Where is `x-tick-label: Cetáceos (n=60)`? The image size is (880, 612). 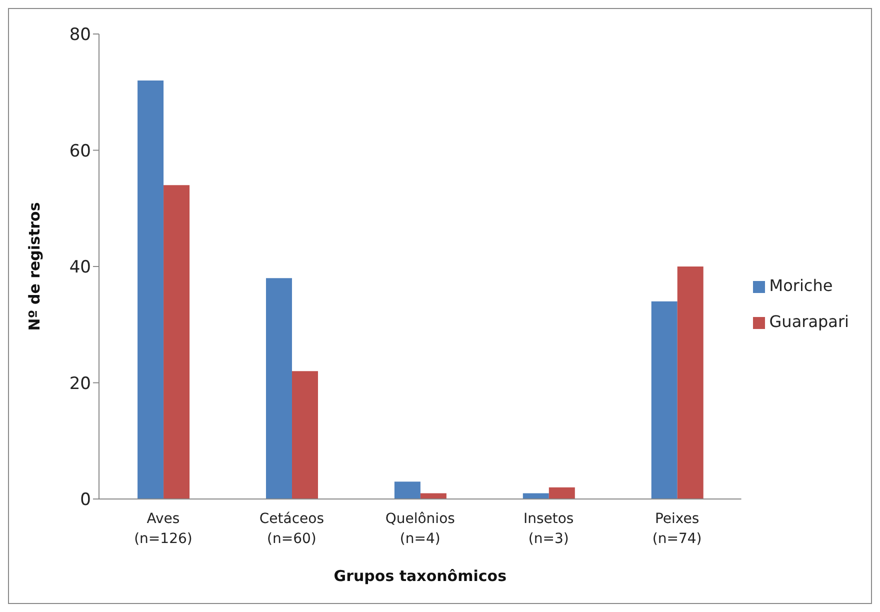 x-tick-label: Cetáceos (n=60) is located at coordinates (291, 529).